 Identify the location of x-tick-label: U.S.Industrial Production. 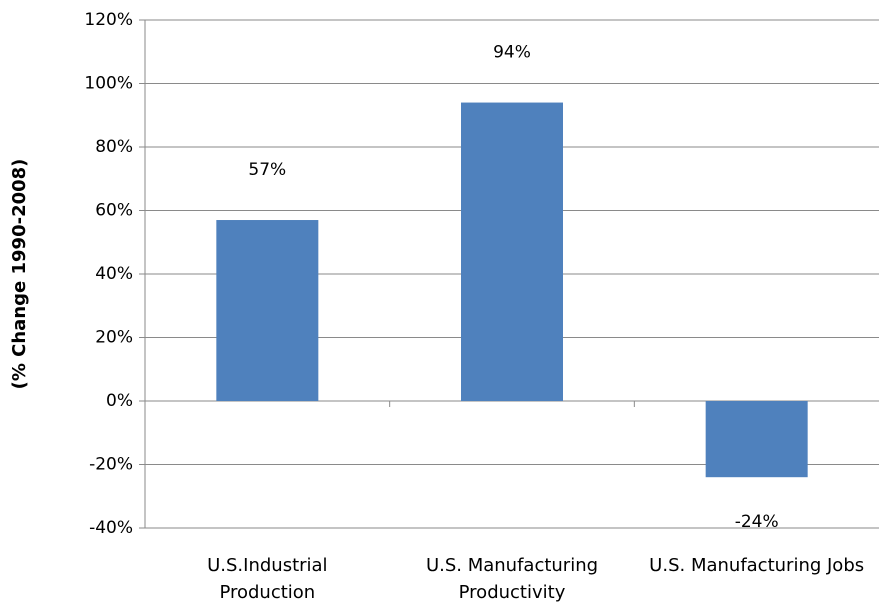
(267, 579).